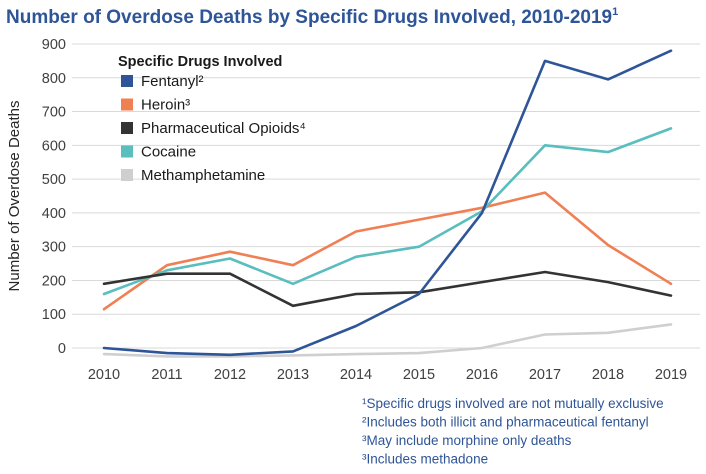 The image size is (706, 474). Describe the element at coordinates (545, 375) in the screenshot. I see `x-tick-label: 2017` at that location.